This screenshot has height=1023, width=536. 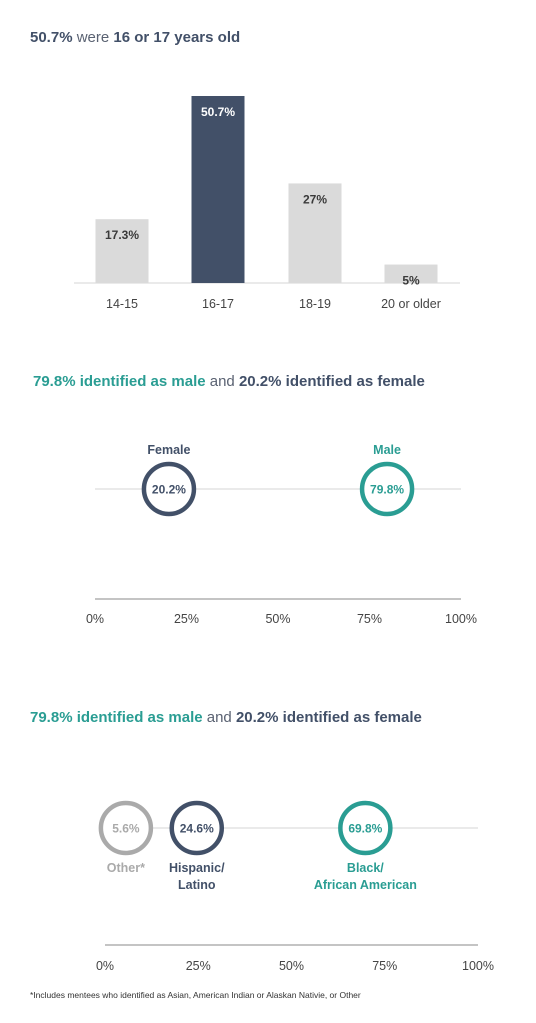 What do you see at coordinates (218, 304) in the screenshot?
I see `bar-category-label: 16-17` at bounding box center [218, 304].